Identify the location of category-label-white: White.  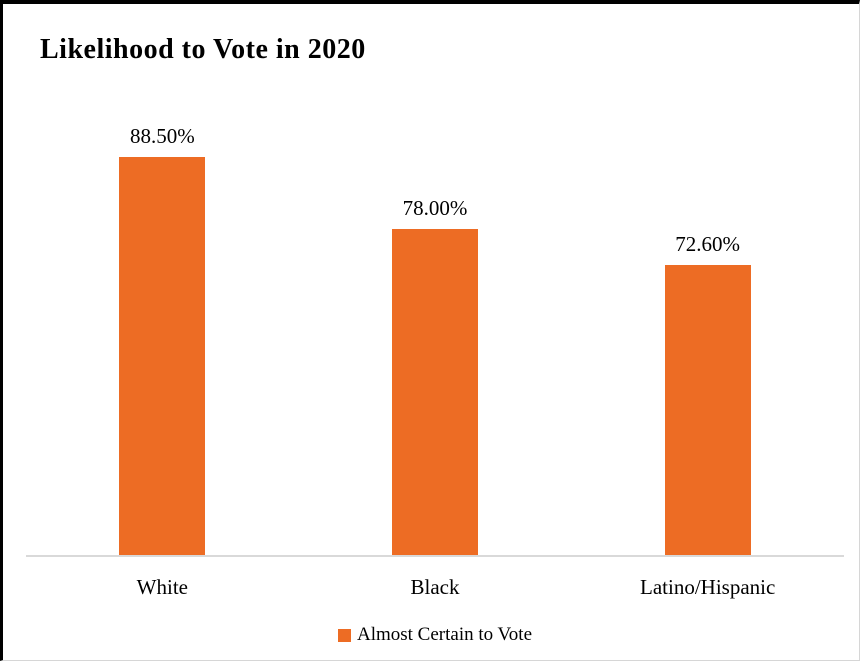
(162, 587).